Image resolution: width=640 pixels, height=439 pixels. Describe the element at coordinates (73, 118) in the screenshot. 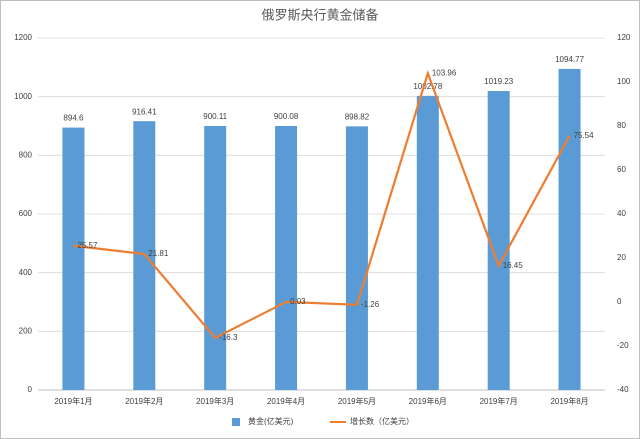

I see `bar-value-label: 894.6` at that location.